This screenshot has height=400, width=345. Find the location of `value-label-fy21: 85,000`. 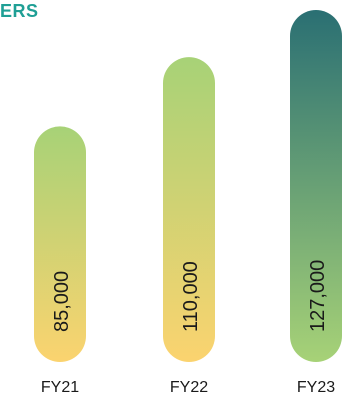

value-label-fy21: 85,000 is located at coordinates (62, 301).